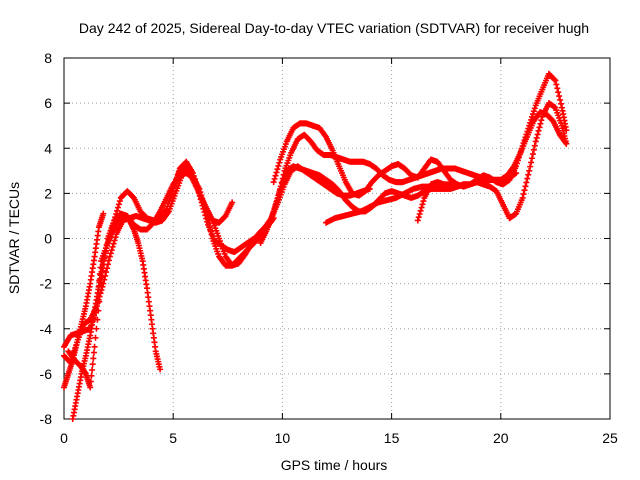 This screenshot has height=480, width=640. I want to click on series-arc7, so click(420, 134).